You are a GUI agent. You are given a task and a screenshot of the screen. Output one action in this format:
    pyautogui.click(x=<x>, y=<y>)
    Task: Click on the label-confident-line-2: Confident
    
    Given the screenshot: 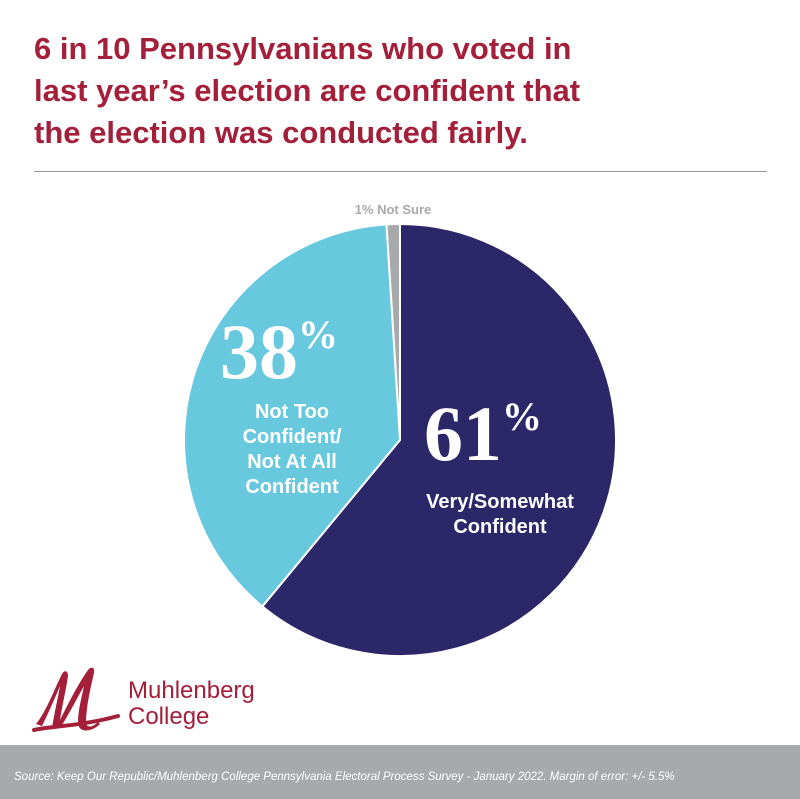 What is the action you would take?
    pyautogui.click(x=500, y=527)
    